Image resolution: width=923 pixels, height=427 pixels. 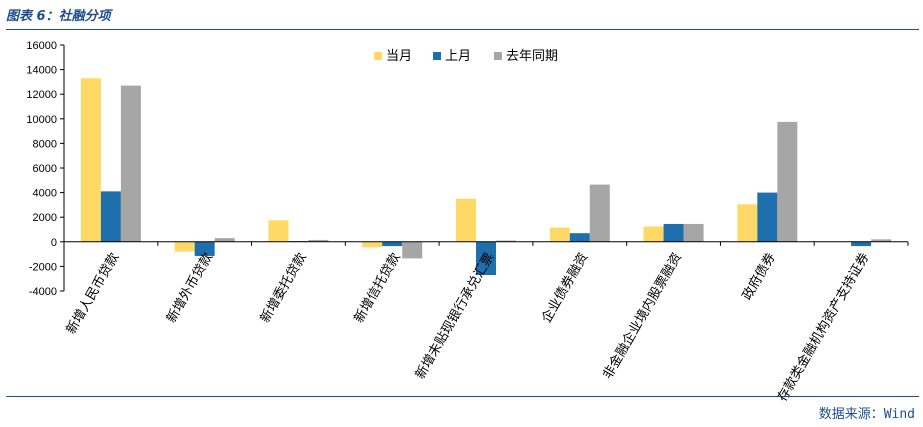 What do you see at coordinates (41, 120) in the screenshot?
I see `y-tick-label: 10000` at bounding box center [41, 120].